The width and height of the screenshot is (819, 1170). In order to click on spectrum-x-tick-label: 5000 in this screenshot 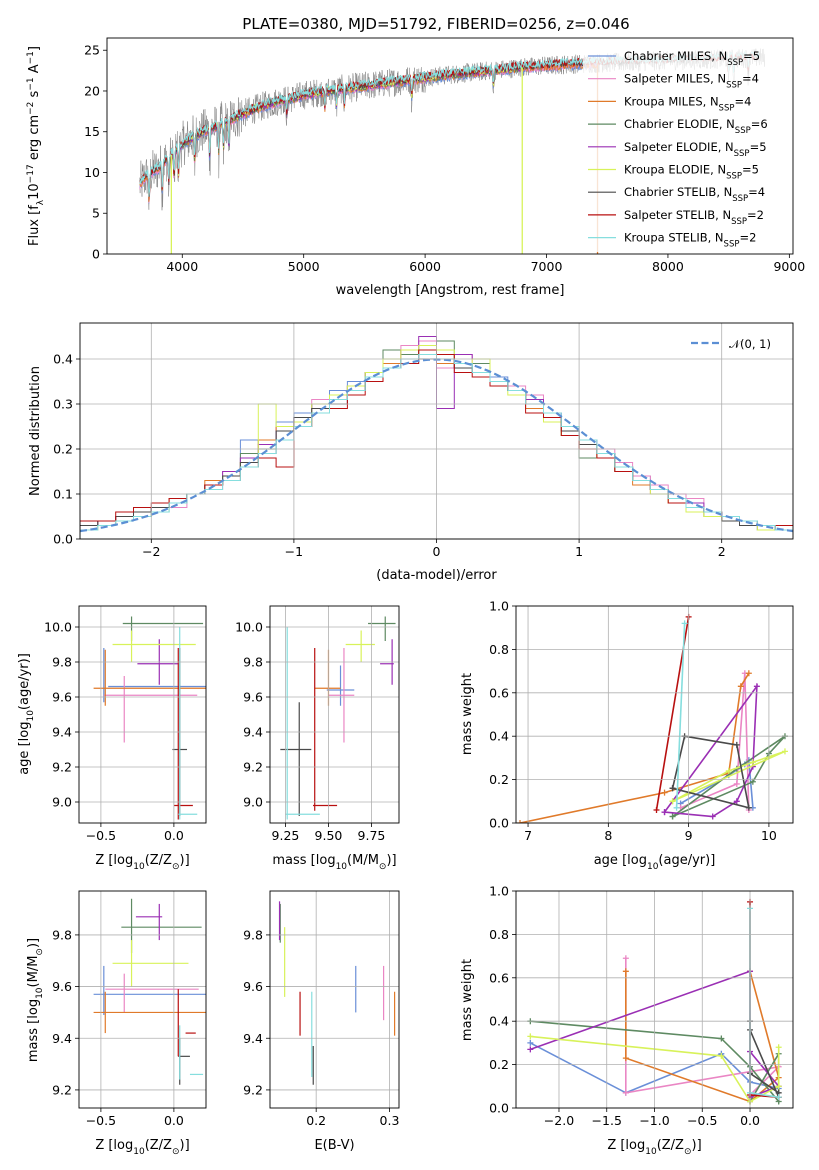, I will do `click(304, 266)`.